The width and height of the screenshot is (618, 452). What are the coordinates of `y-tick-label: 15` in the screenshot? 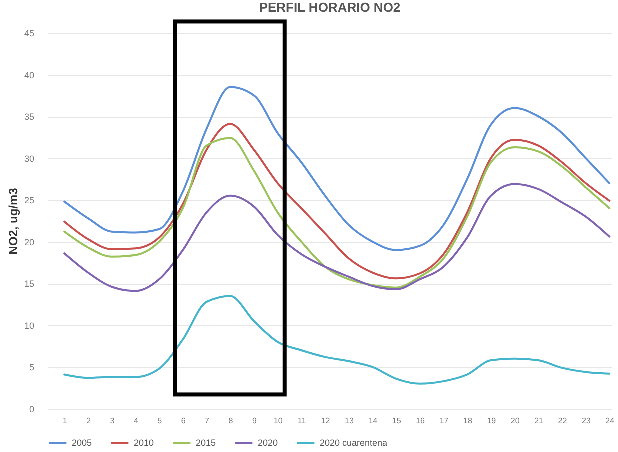 It's located at (29, 284).